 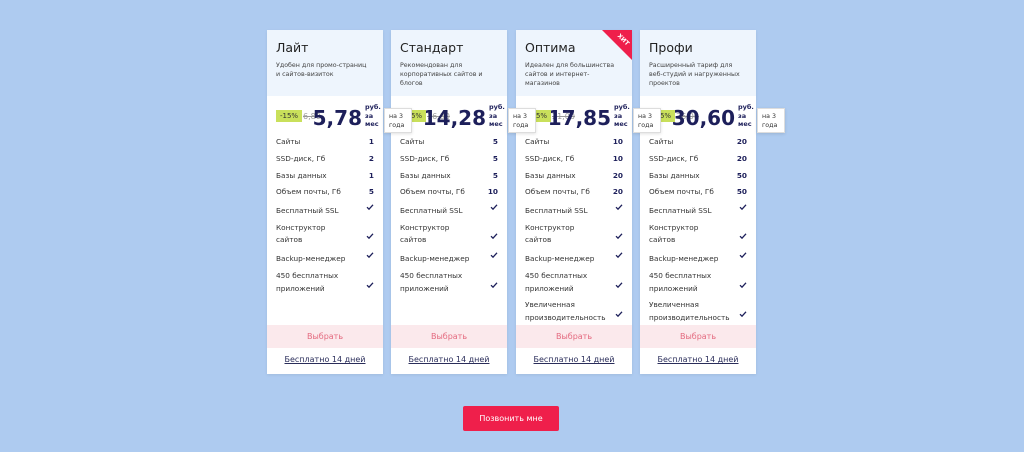 I want to click on discount-badge: -15%, so click(x=289, y=116).